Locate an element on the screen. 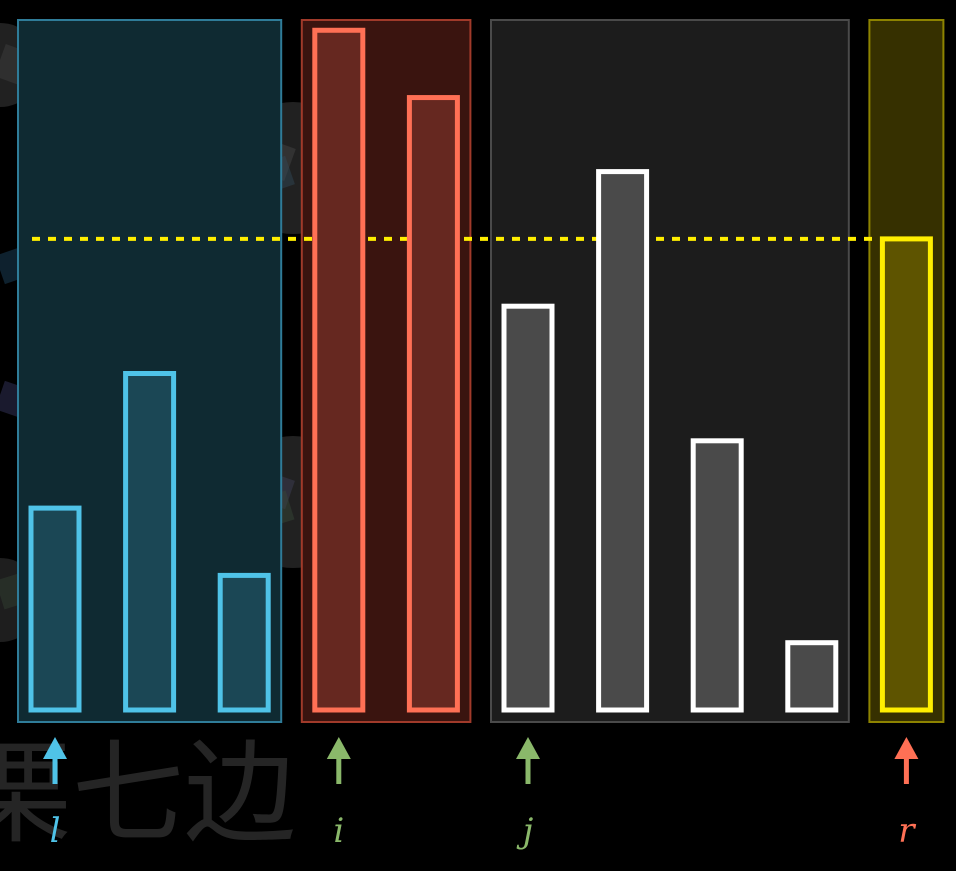 The height and width of the screenshot is (871, 956). pointer-j: j is located at coordinates (528, 794).